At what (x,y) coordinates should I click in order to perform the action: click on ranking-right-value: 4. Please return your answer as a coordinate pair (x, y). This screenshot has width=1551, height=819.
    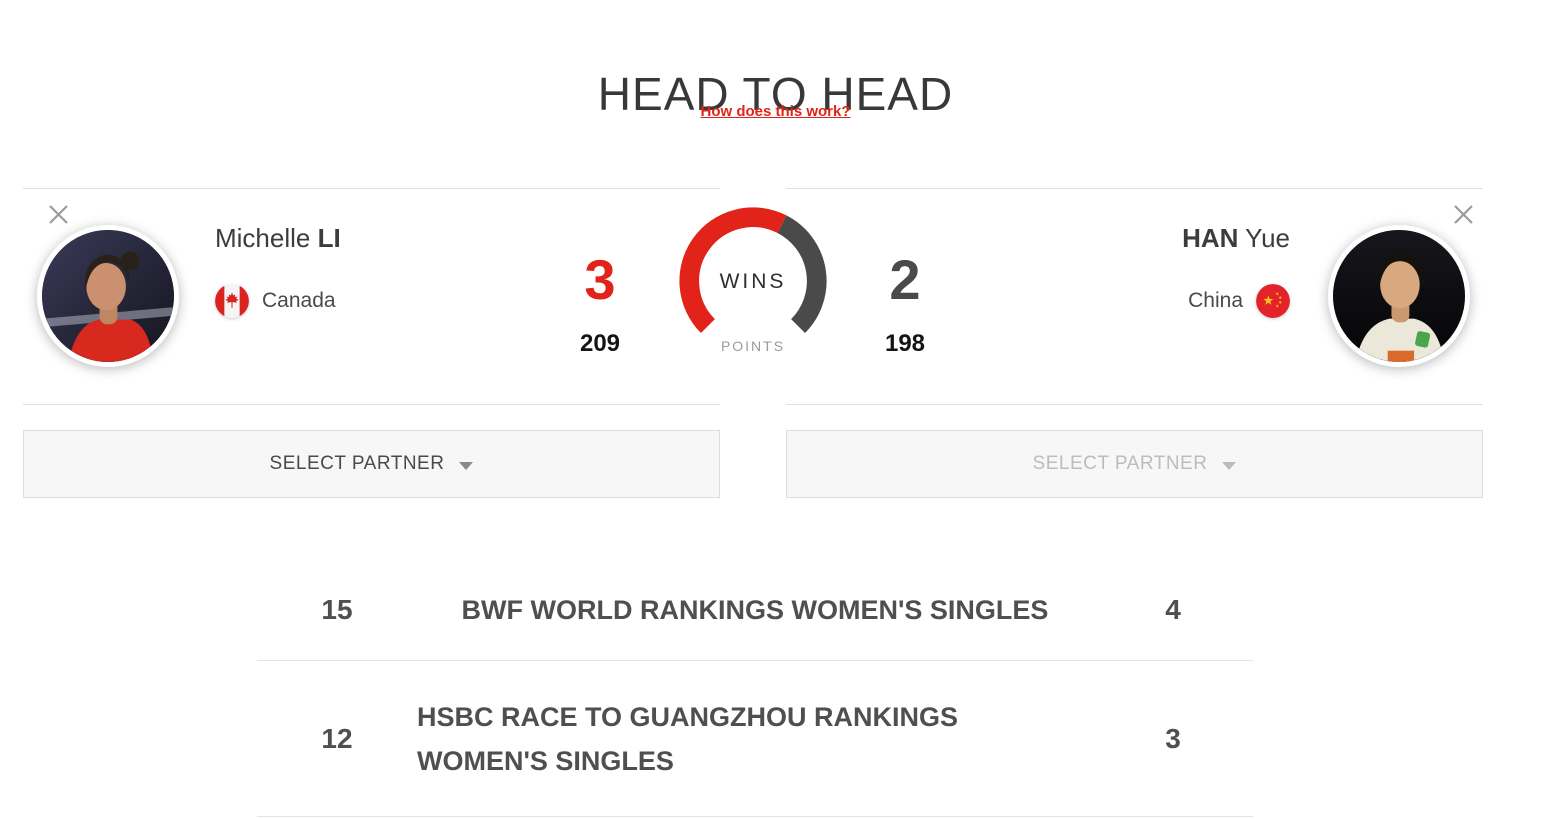
    Looking at the image, I should click on (1173, 609).